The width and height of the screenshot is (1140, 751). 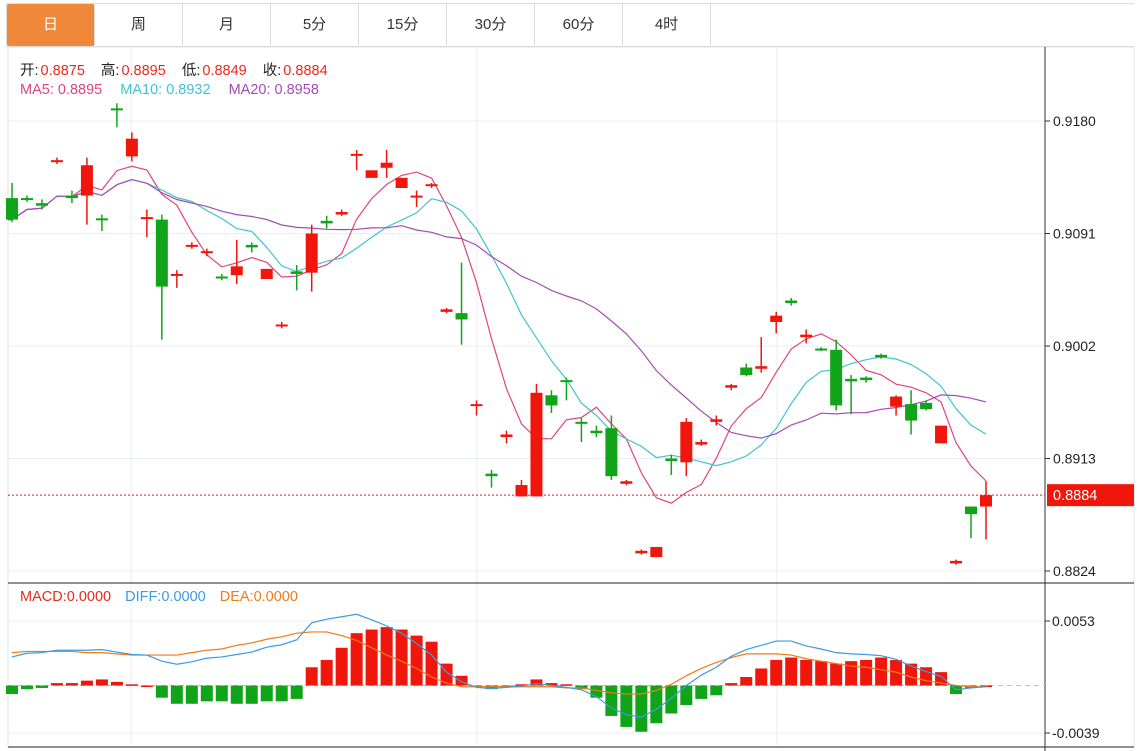 I want to click on diff-line, so click(x=499, y=665).